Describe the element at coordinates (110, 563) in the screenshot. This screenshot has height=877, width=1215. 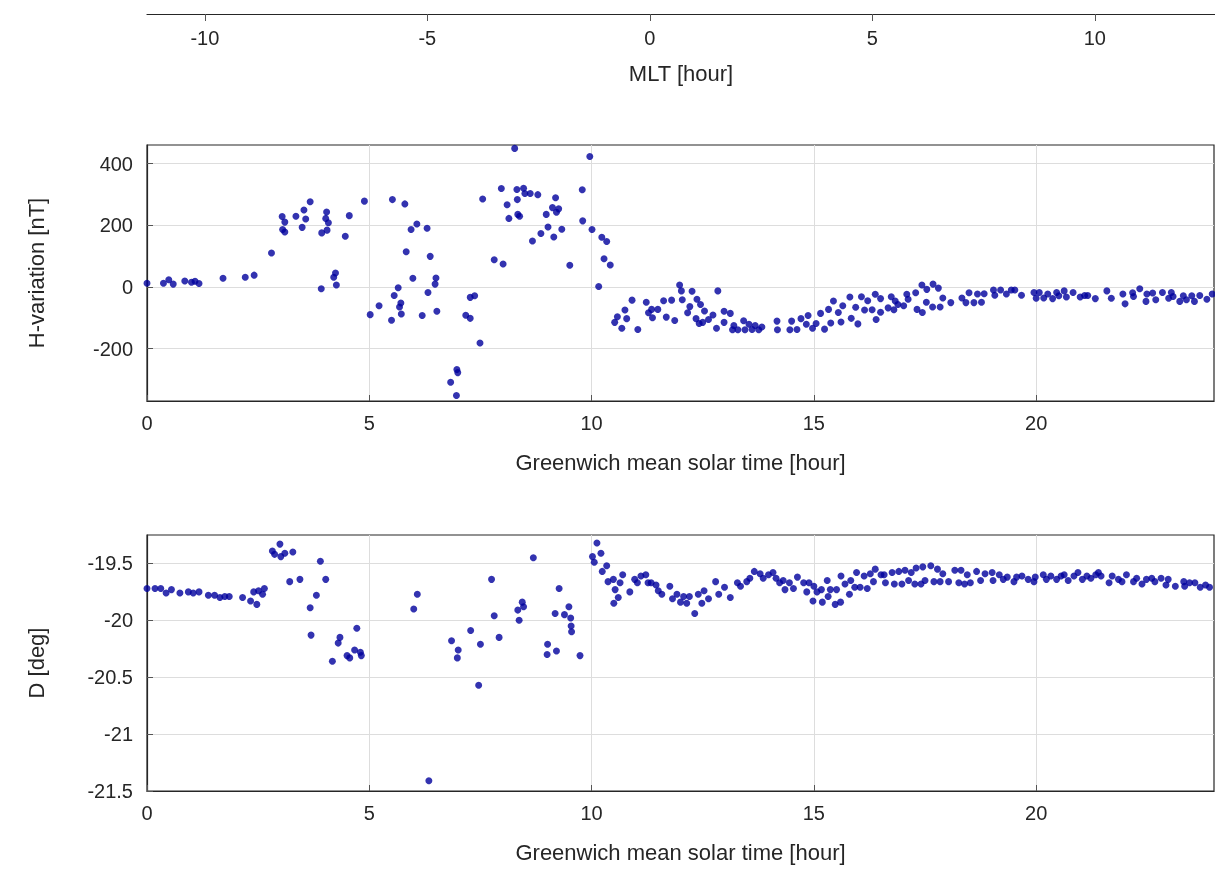
I see `y-tick-label: -19.5` at that location.